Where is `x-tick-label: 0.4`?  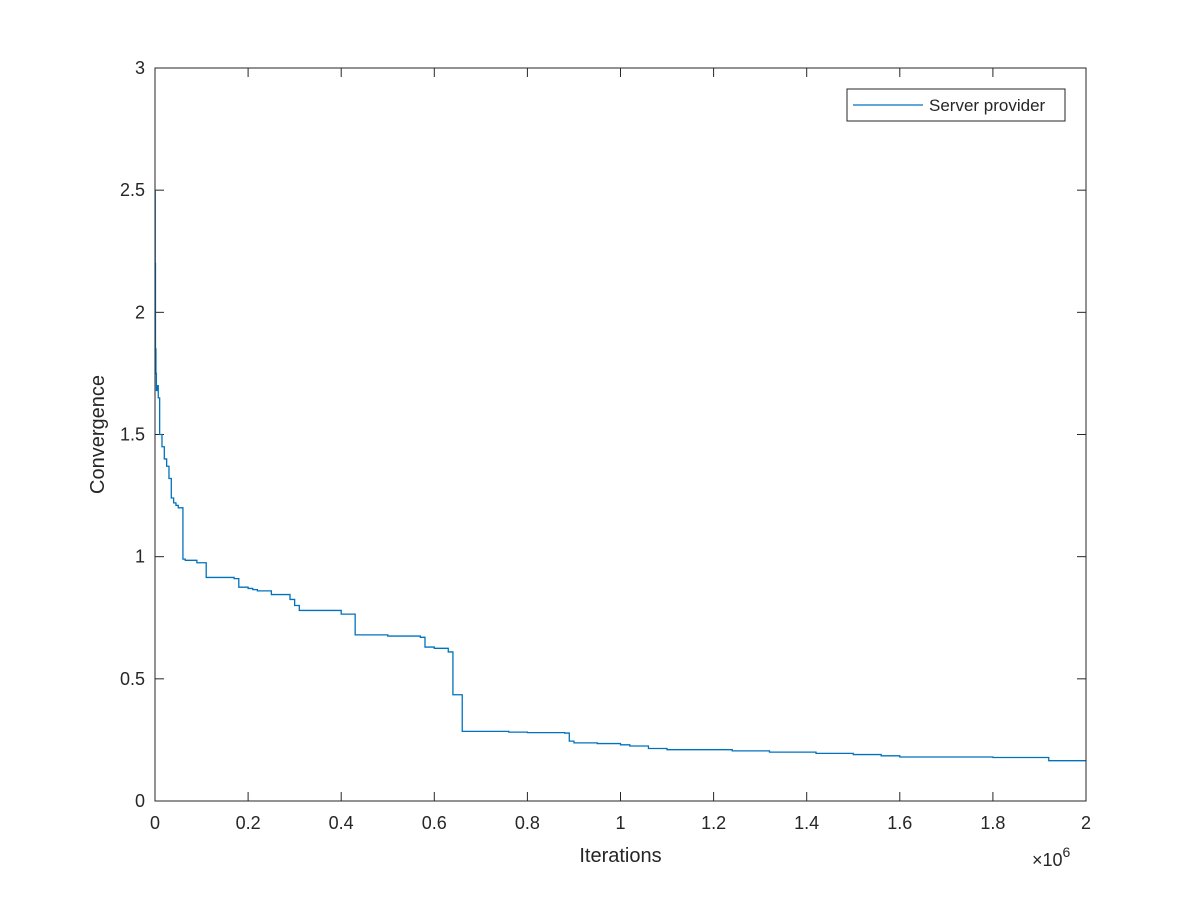
x-tick-label: 0.4 is located at coordinates (341, 823).